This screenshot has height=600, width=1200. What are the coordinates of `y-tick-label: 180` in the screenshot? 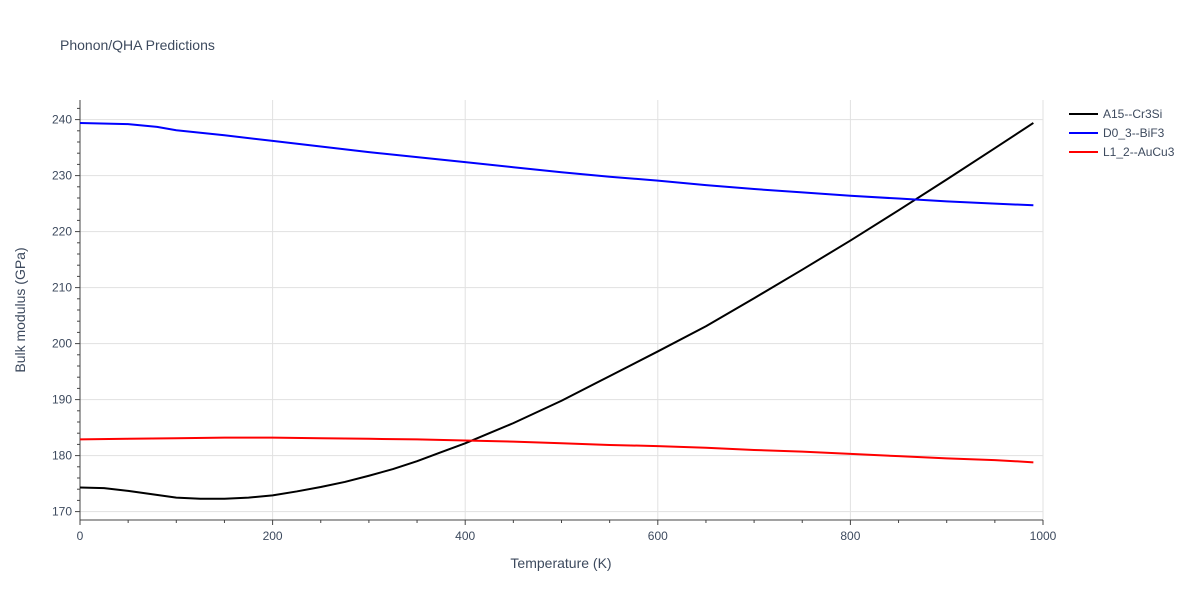 It's located at (62, 456).